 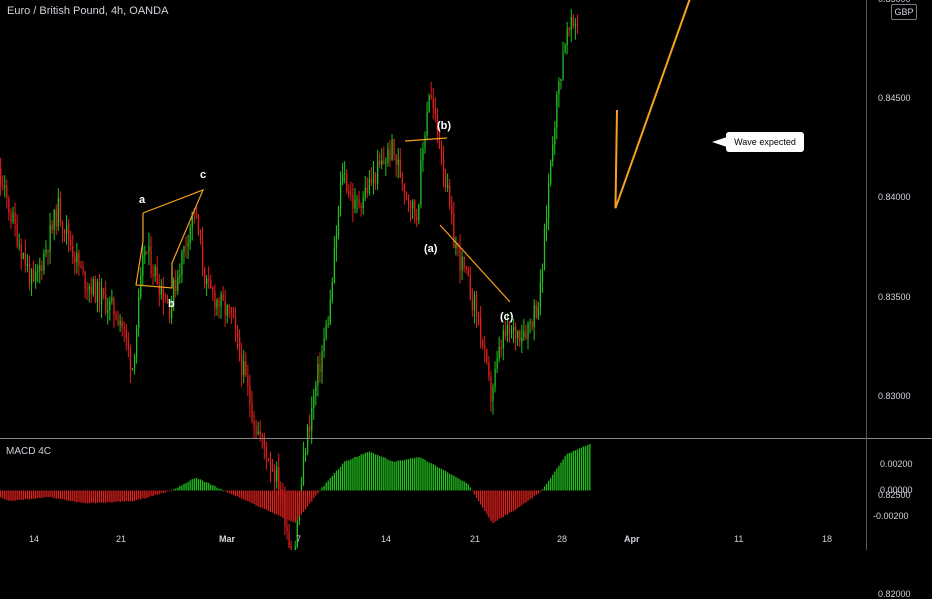 What do you see at coordinates (664, 104) in the screenshot?
I see `projection-path` at bounding box center [664, 104].